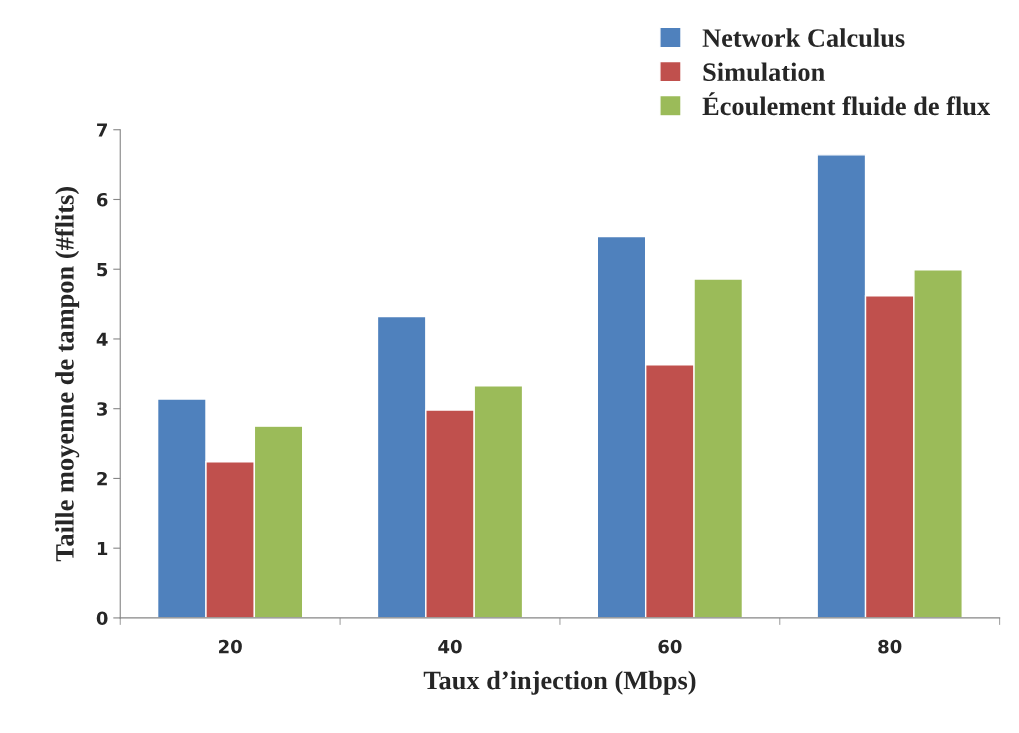  Describe the element at coordinates (890, 646) in the screenshot. I see `x-tick-label: 80` at that location.